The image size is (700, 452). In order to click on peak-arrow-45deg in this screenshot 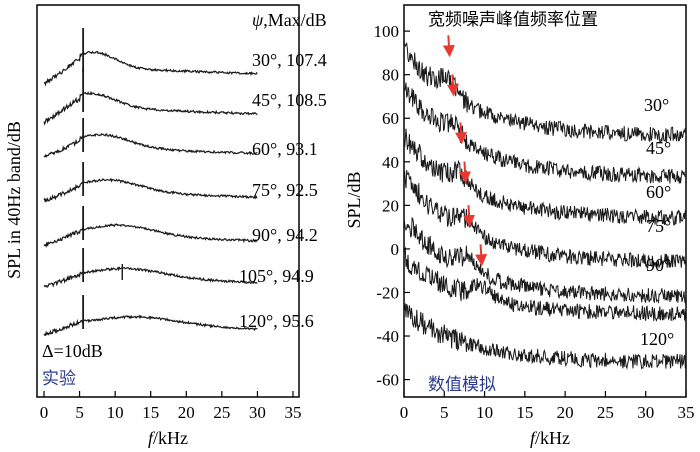, I will do `click(452, 85)`.